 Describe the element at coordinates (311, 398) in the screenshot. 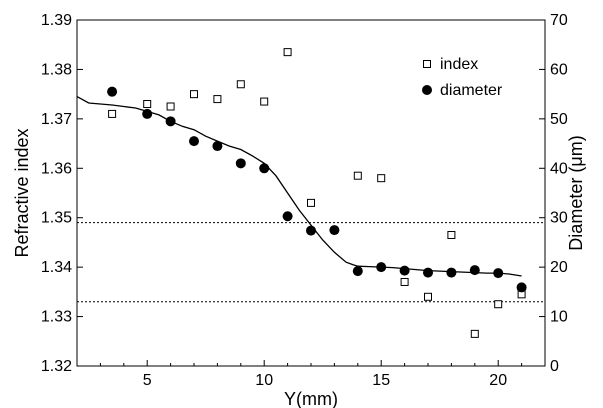

I see `x-axis-label: Y(mm)` at that location.